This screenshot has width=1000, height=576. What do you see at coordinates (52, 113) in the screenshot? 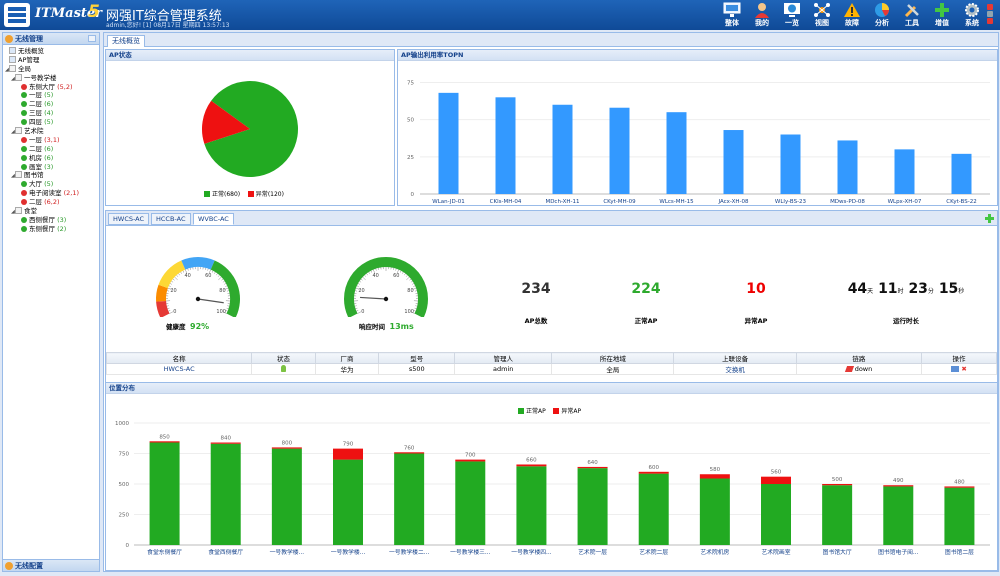
I see `tree-node: 三层 (4)` at bounding box center [52, 113].